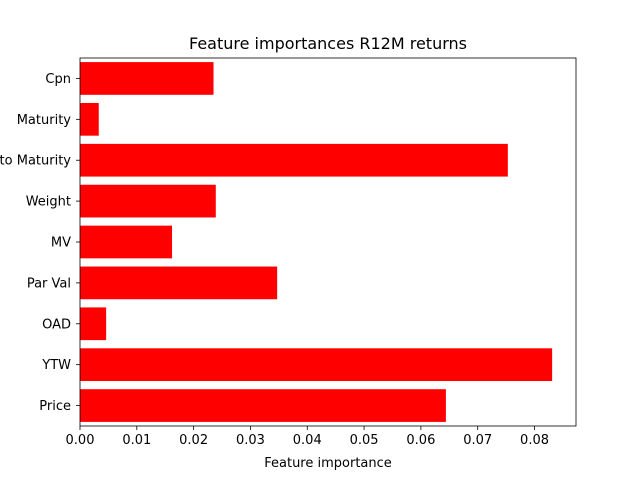  Describe the element at coordinates (89, 119) in the screenshot. I see `bar-maturity` at that location.